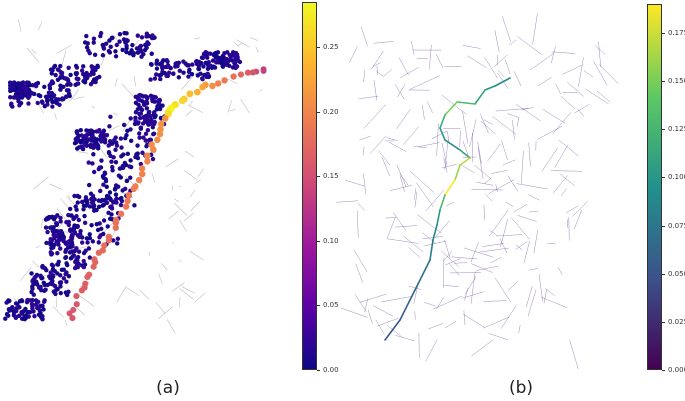  I want to click on colorbar-tick-label: 0.20, so click(331, 111).